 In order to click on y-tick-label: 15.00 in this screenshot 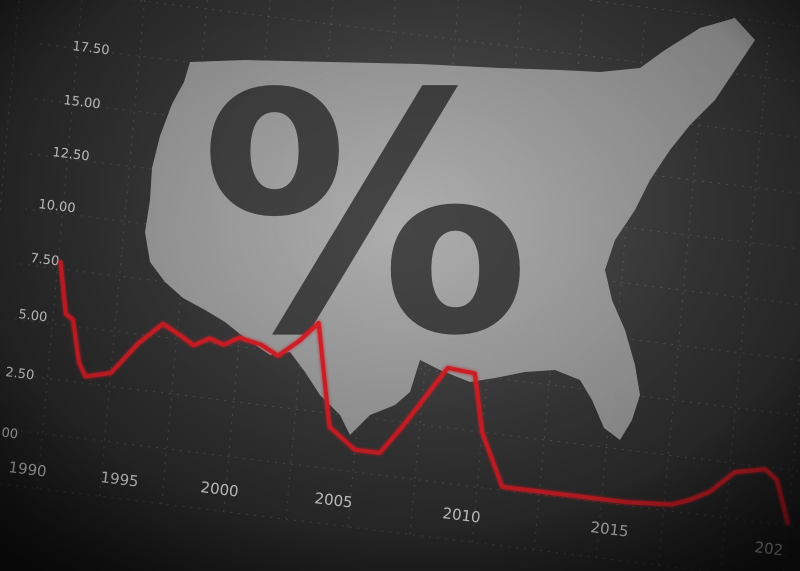, I will do `click(82, 102)`.